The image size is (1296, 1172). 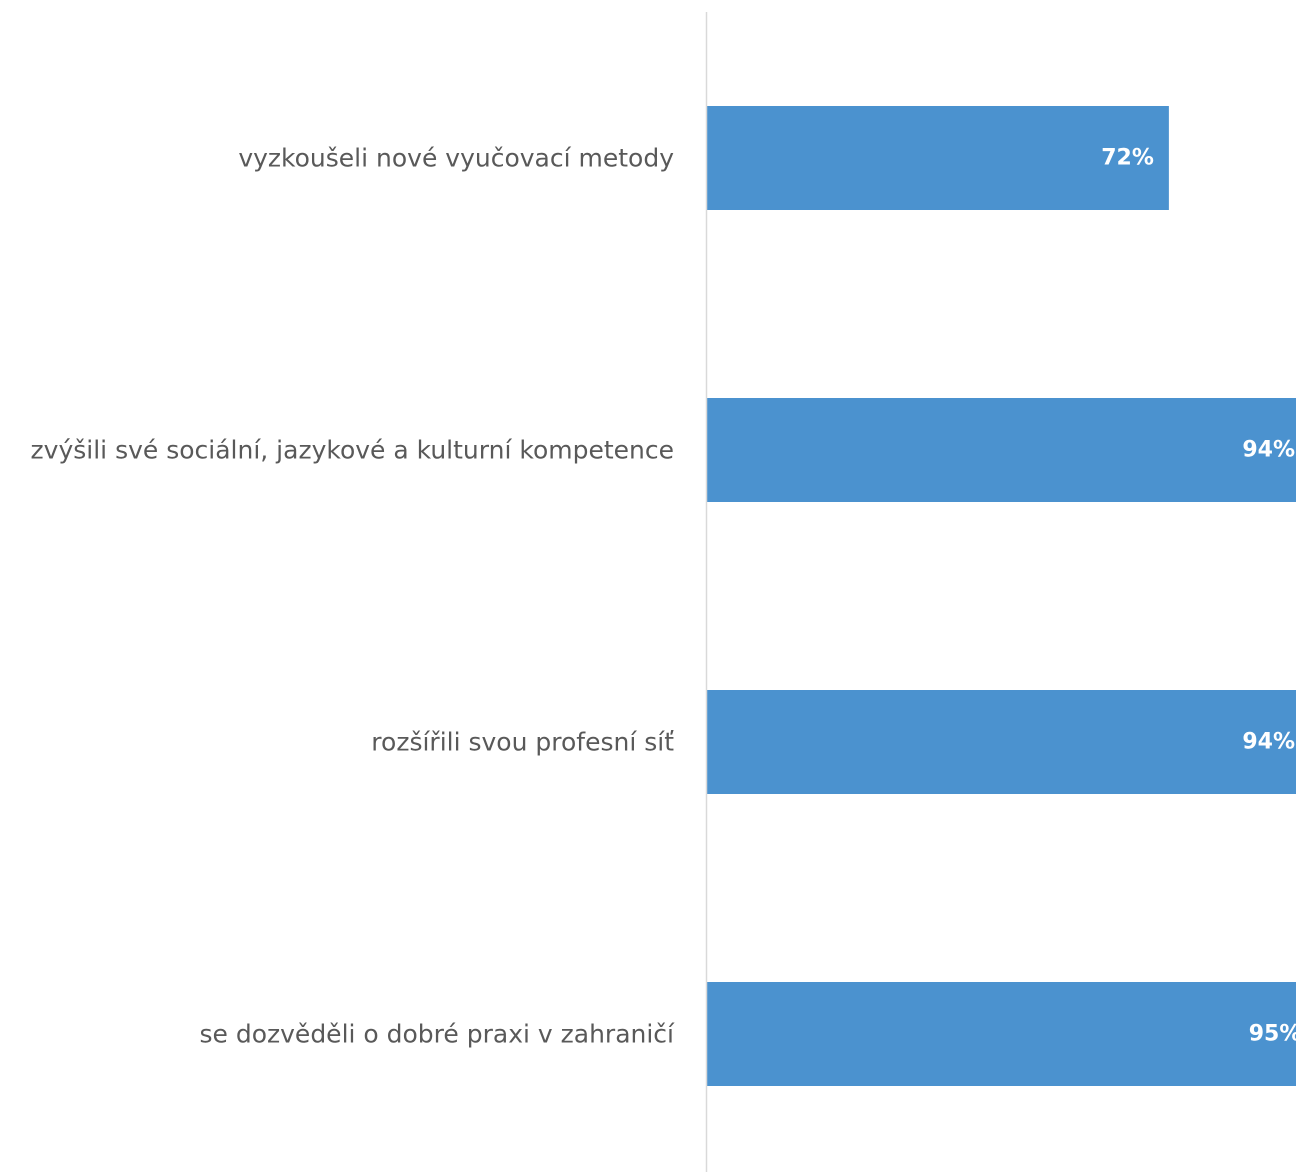 What do you see at coordinates (456, 158) in the screenshot?
I see `category-label: vyzkoušeli nové vyučovací metody` at bounding box center [456, 158].